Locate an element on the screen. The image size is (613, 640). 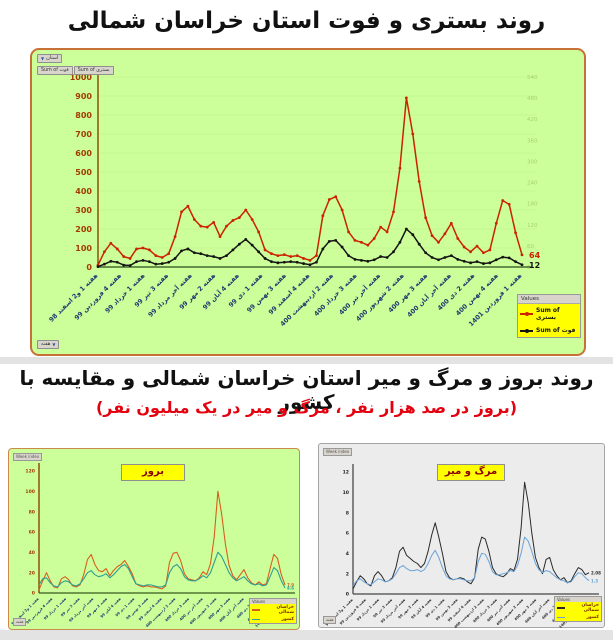
main-legend: Values Sum of بستری Sum of فوت is located at coordinates (549, 316).